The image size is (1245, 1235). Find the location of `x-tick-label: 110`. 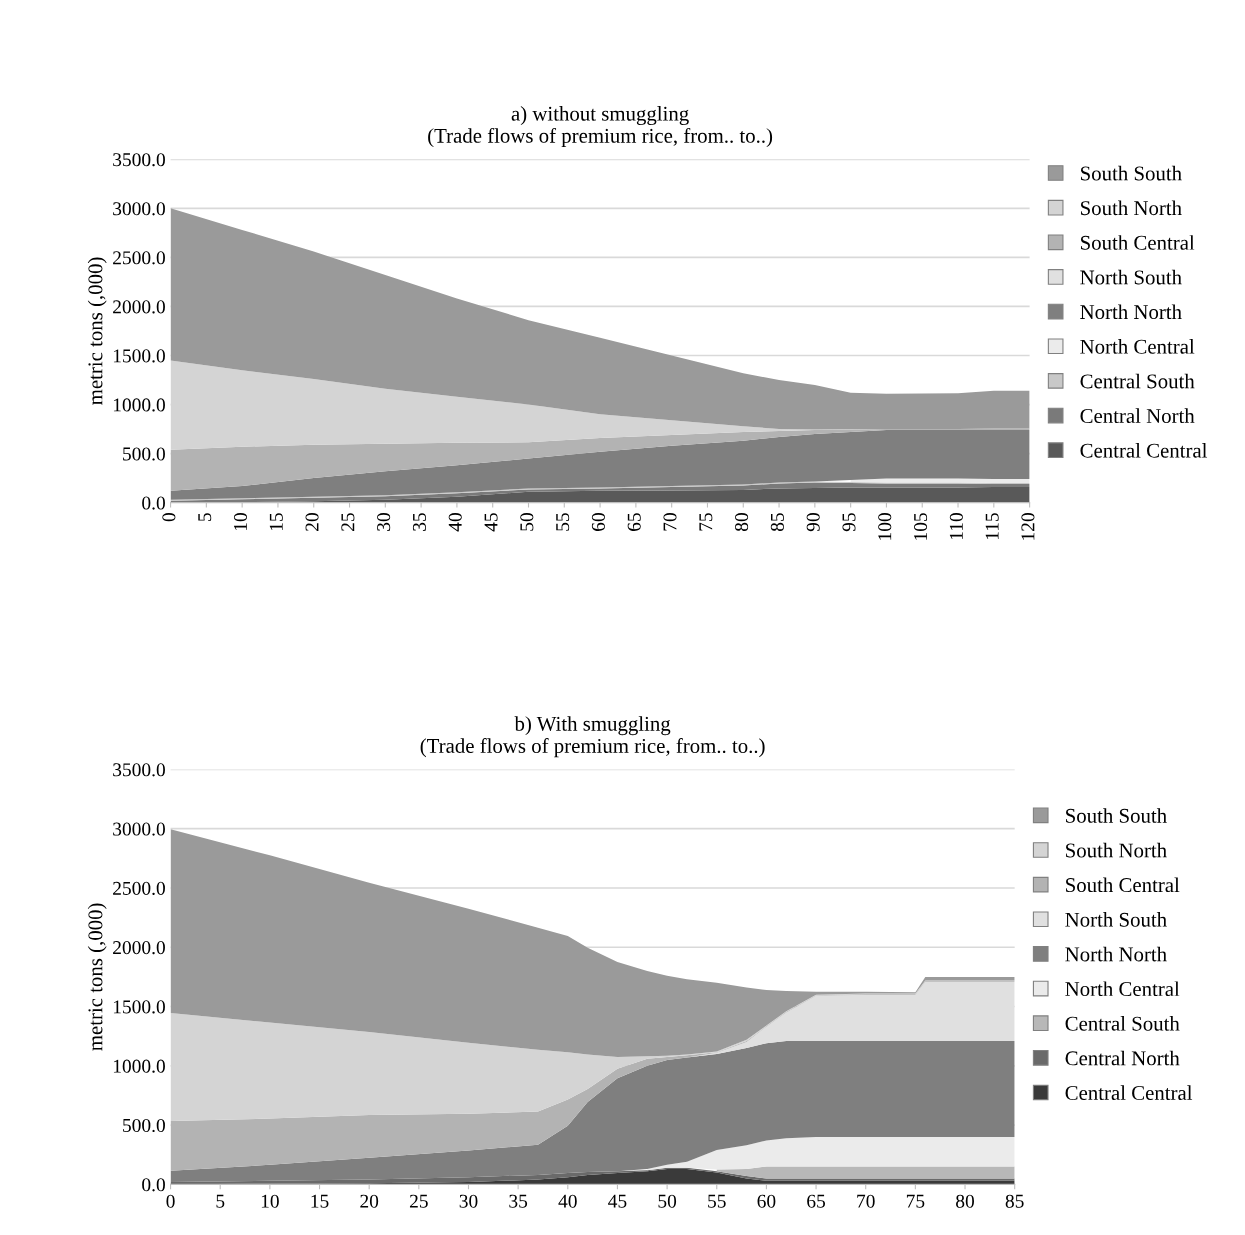

x-tick-label: 110 is located at coordinates (956, 526).